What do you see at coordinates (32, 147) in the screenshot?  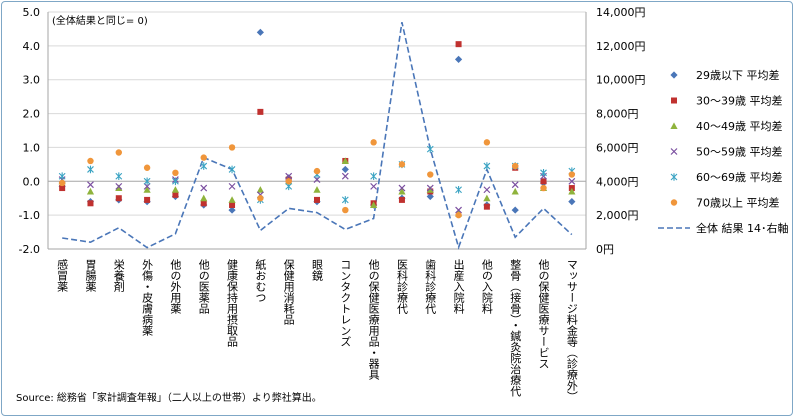 I see `left-tick-label: 1.0` at bounding box center [32, 147].